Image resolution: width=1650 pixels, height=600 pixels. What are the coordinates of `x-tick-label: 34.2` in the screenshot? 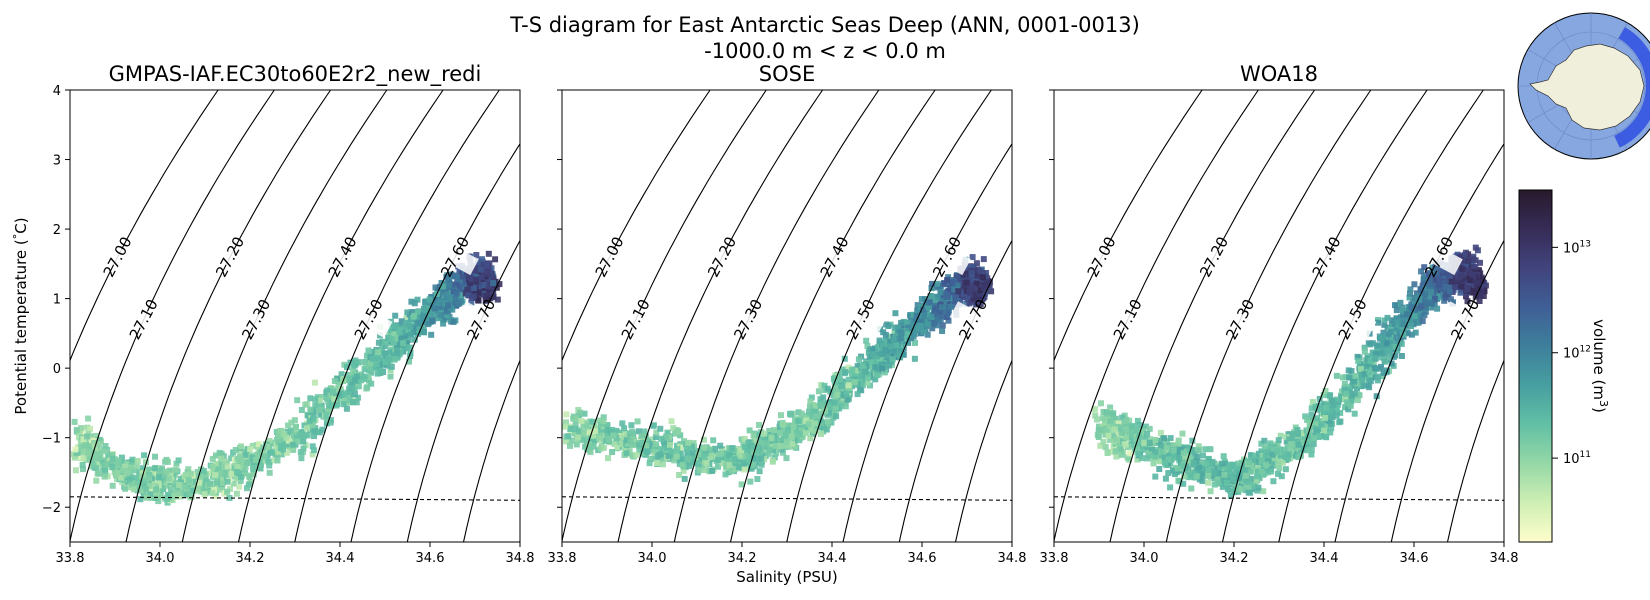 It's located at (250, 558).